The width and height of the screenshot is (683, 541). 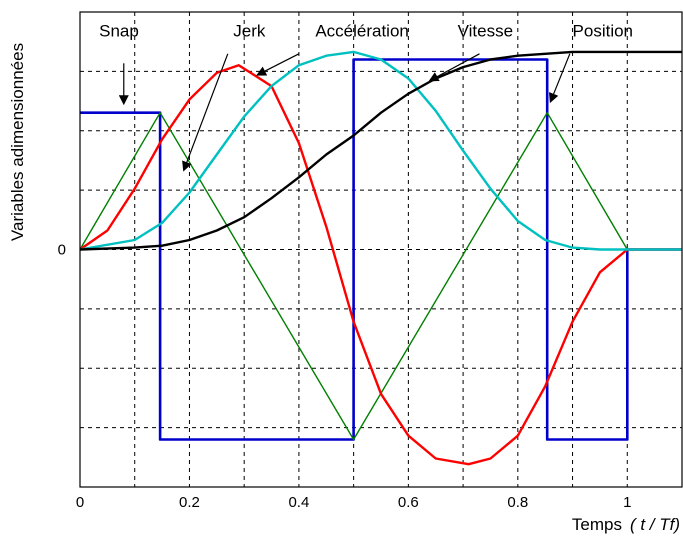 I want to click on annotation-snap: Snap, so click(x=119, y=31).